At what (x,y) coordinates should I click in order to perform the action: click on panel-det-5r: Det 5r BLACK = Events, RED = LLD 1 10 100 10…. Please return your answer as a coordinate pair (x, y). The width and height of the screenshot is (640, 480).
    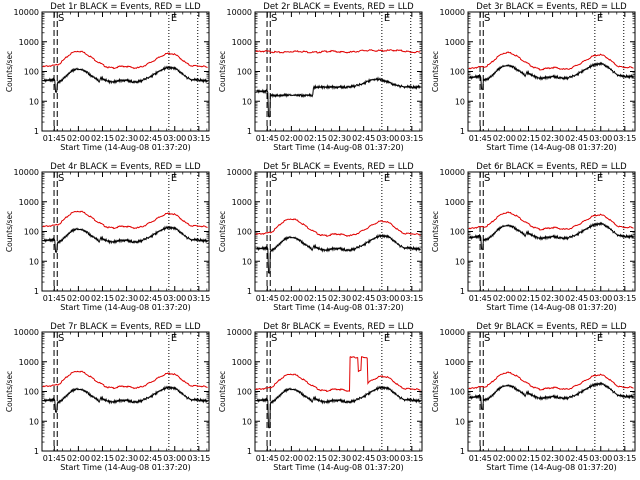
    Looking at the image, I should click on (320, 237).